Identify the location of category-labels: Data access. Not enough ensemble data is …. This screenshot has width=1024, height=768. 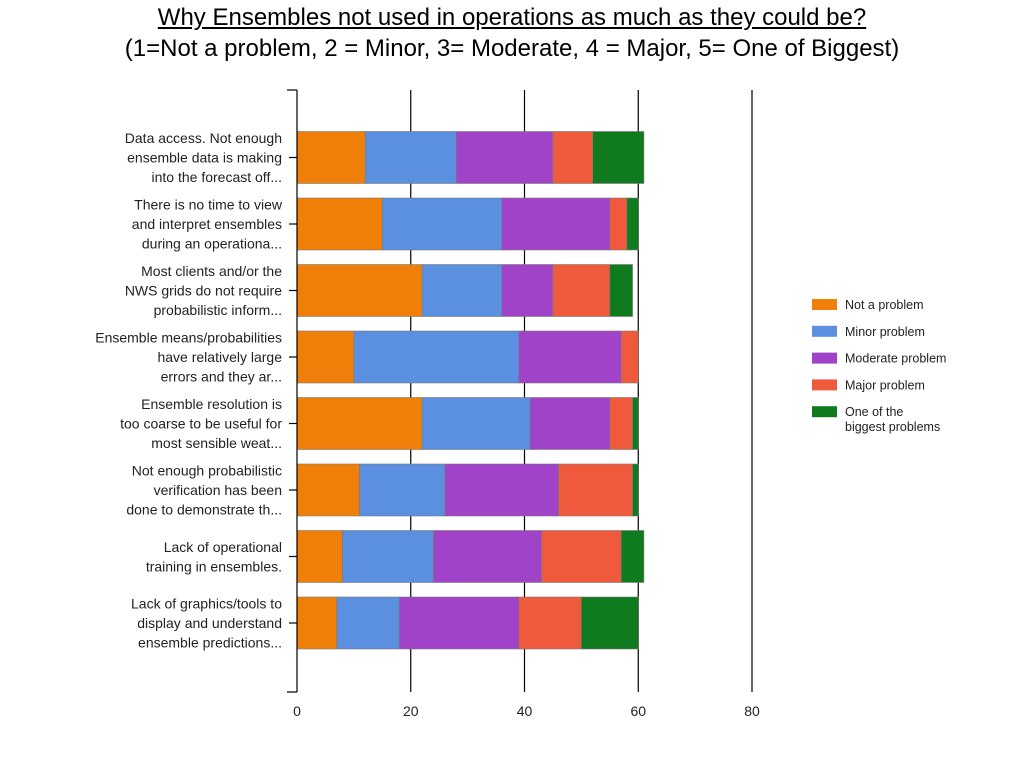
(189, 390).